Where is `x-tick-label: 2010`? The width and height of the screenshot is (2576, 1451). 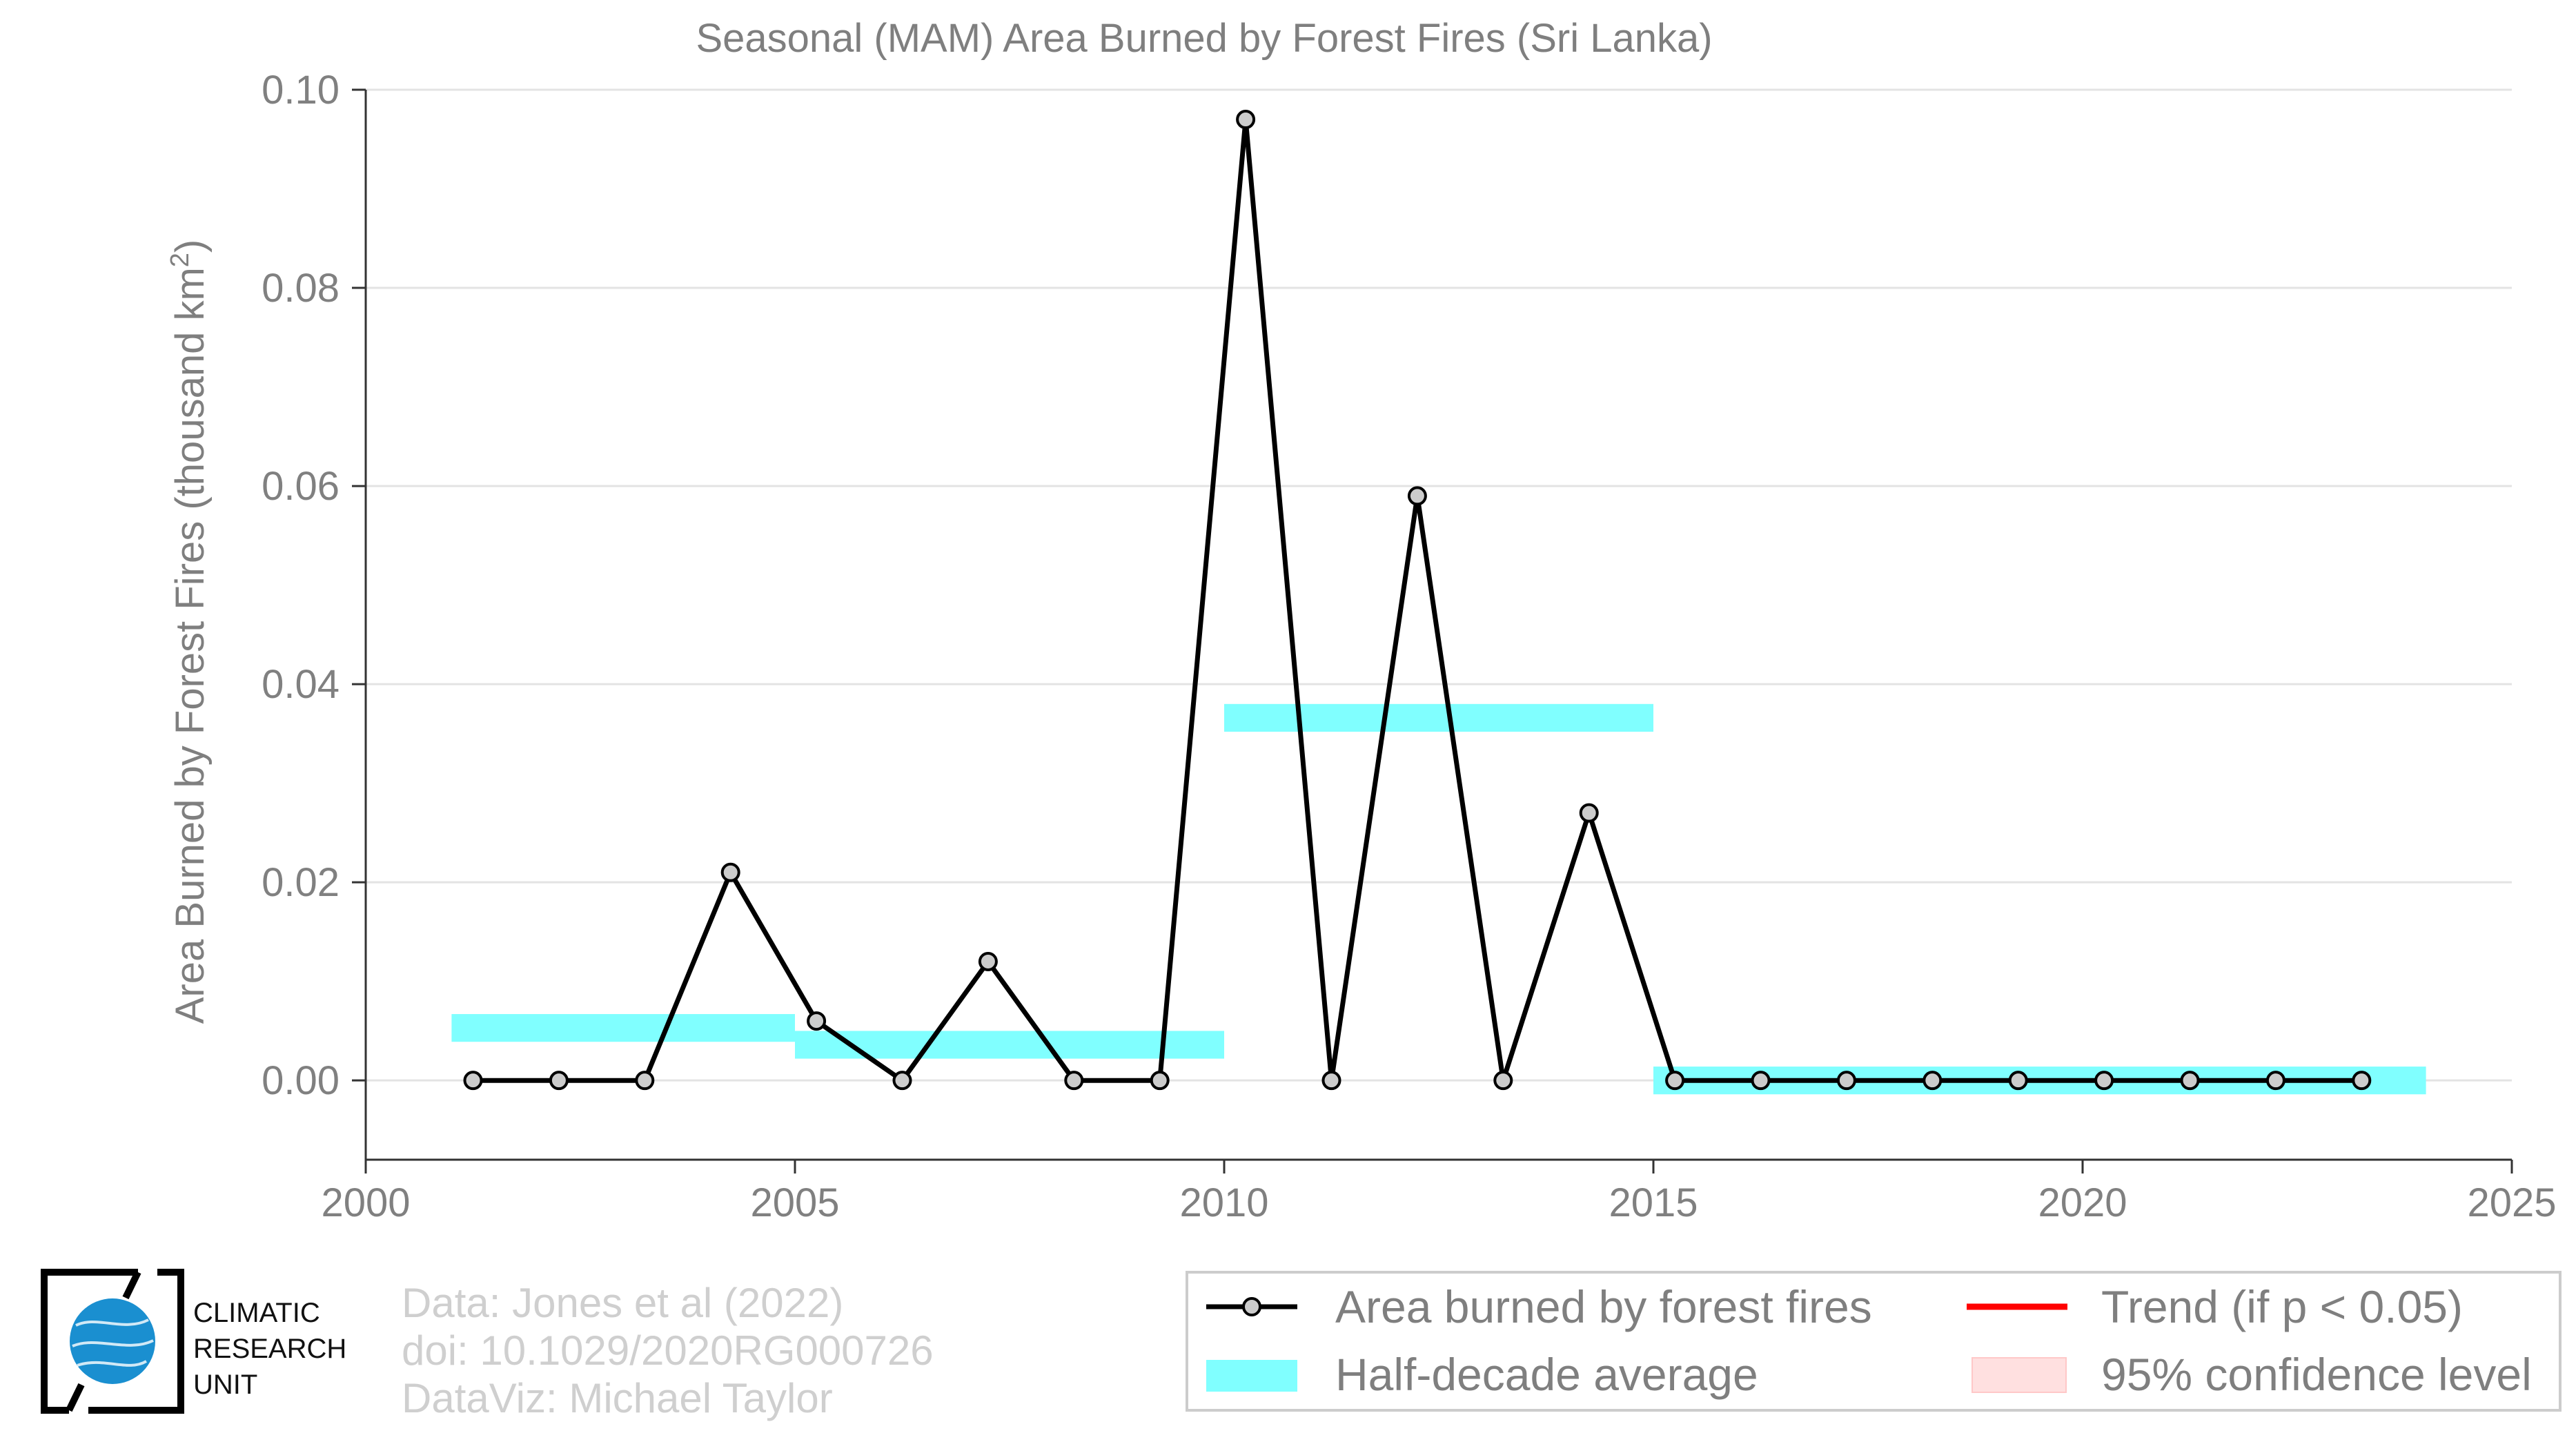
x-tick-label: 2010 is located at coordinates (1223, 1202).